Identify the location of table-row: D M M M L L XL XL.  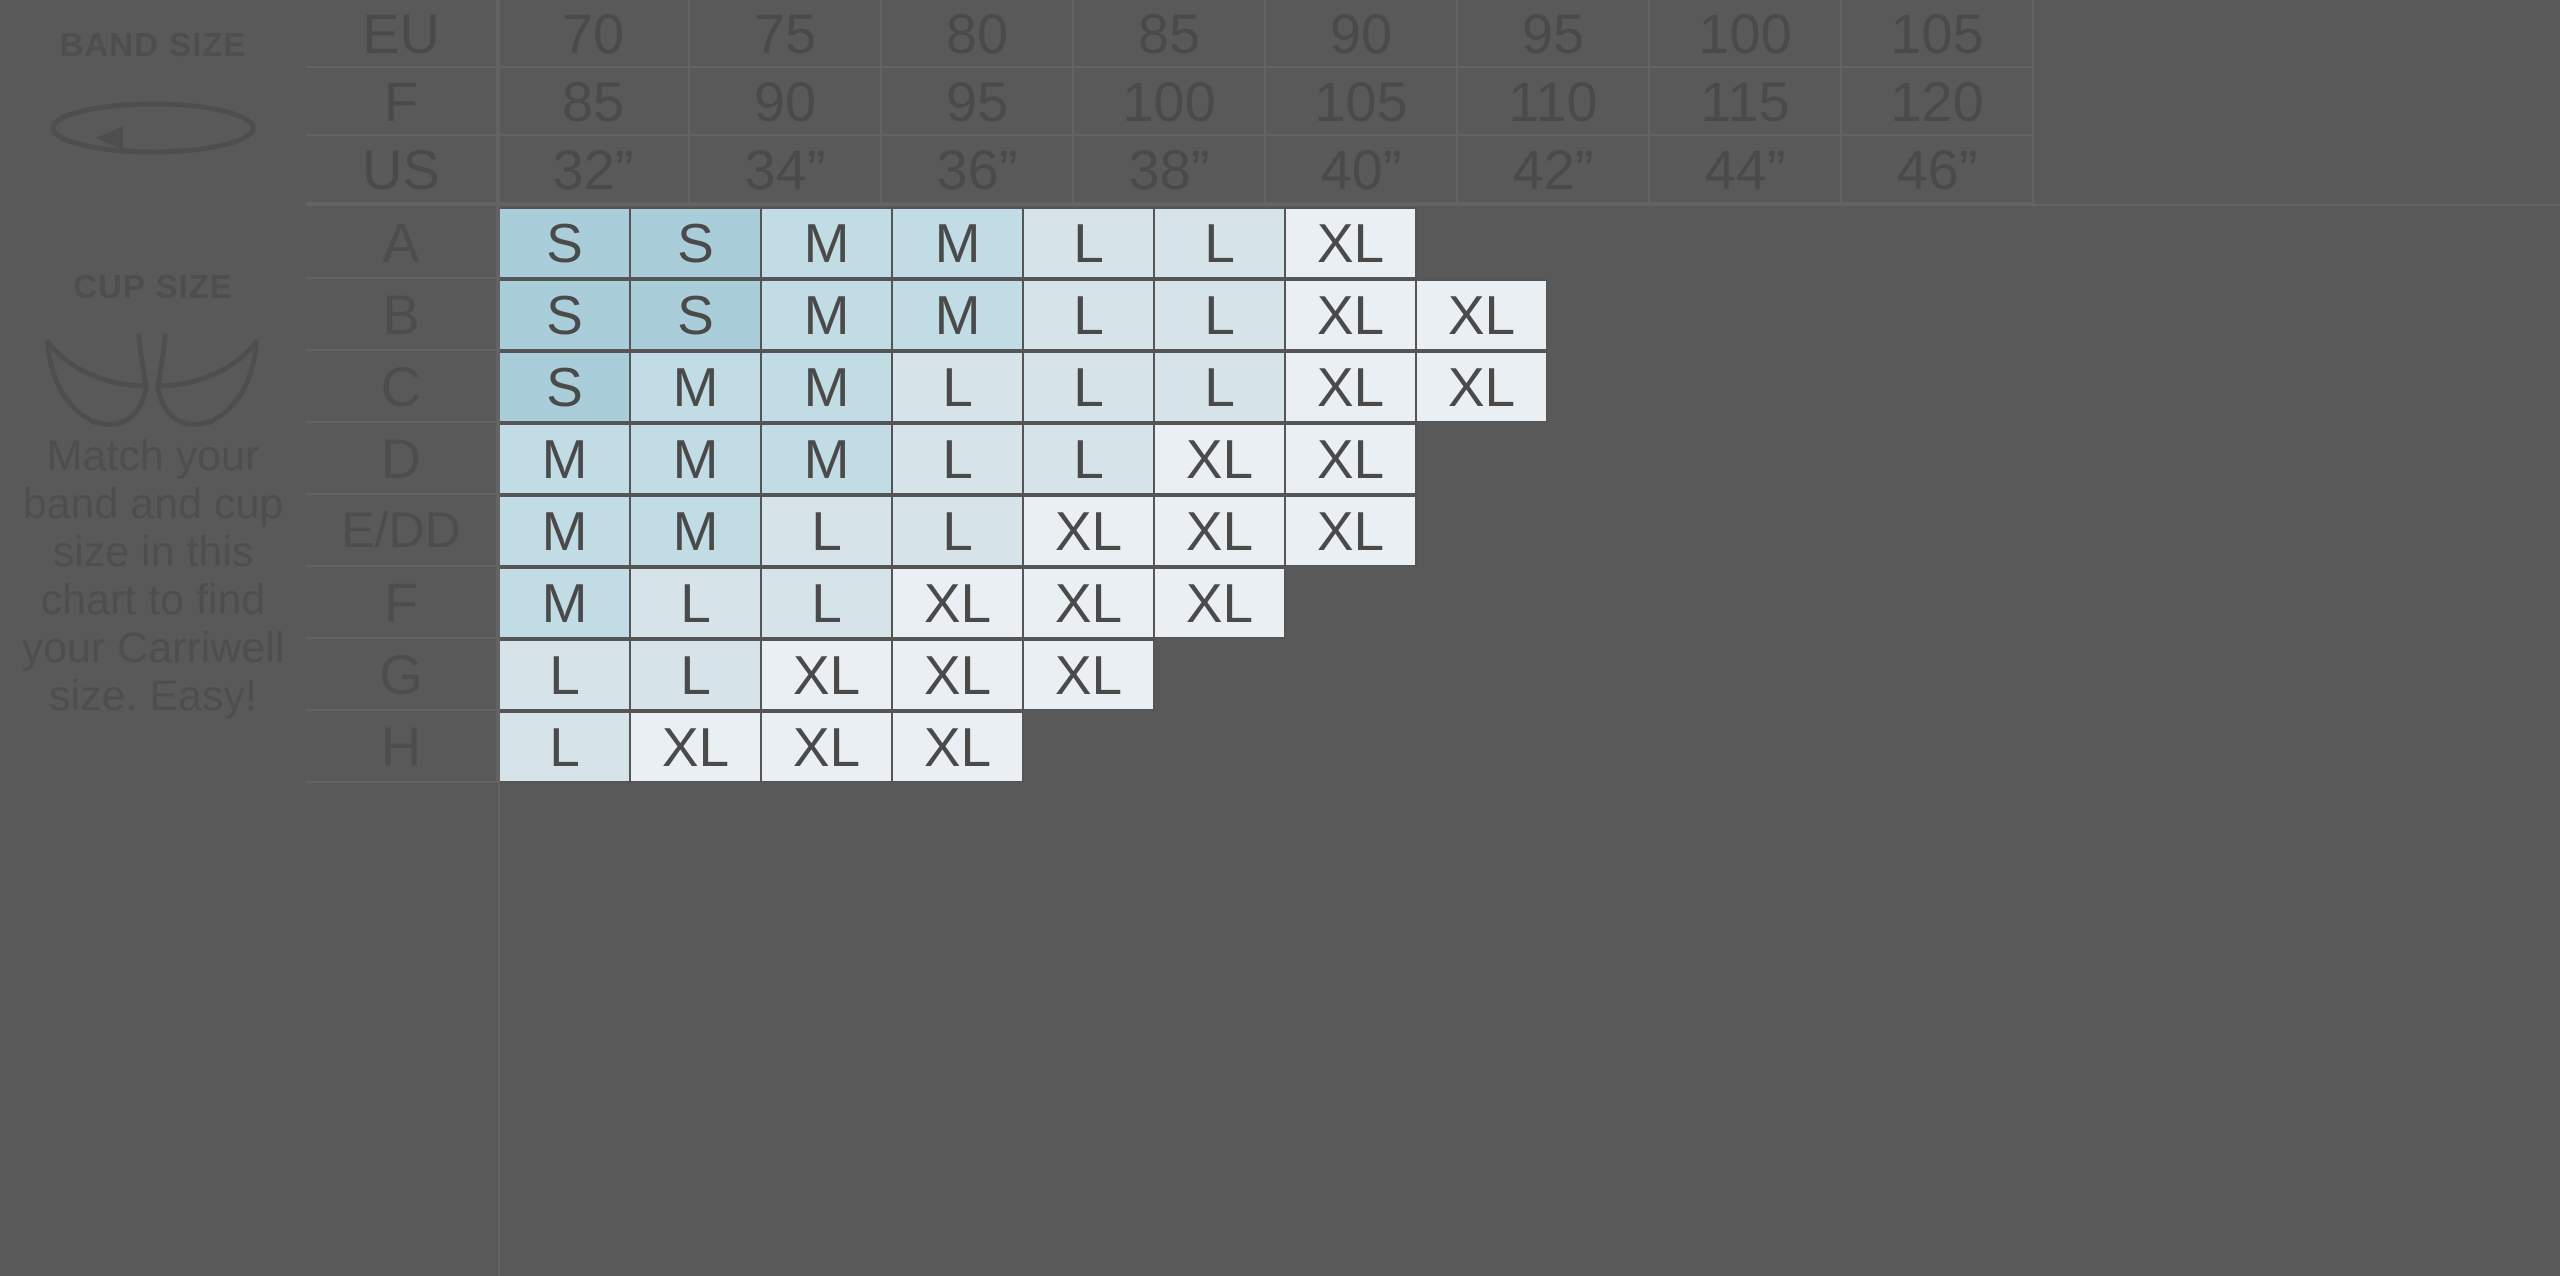
(1433, 459).